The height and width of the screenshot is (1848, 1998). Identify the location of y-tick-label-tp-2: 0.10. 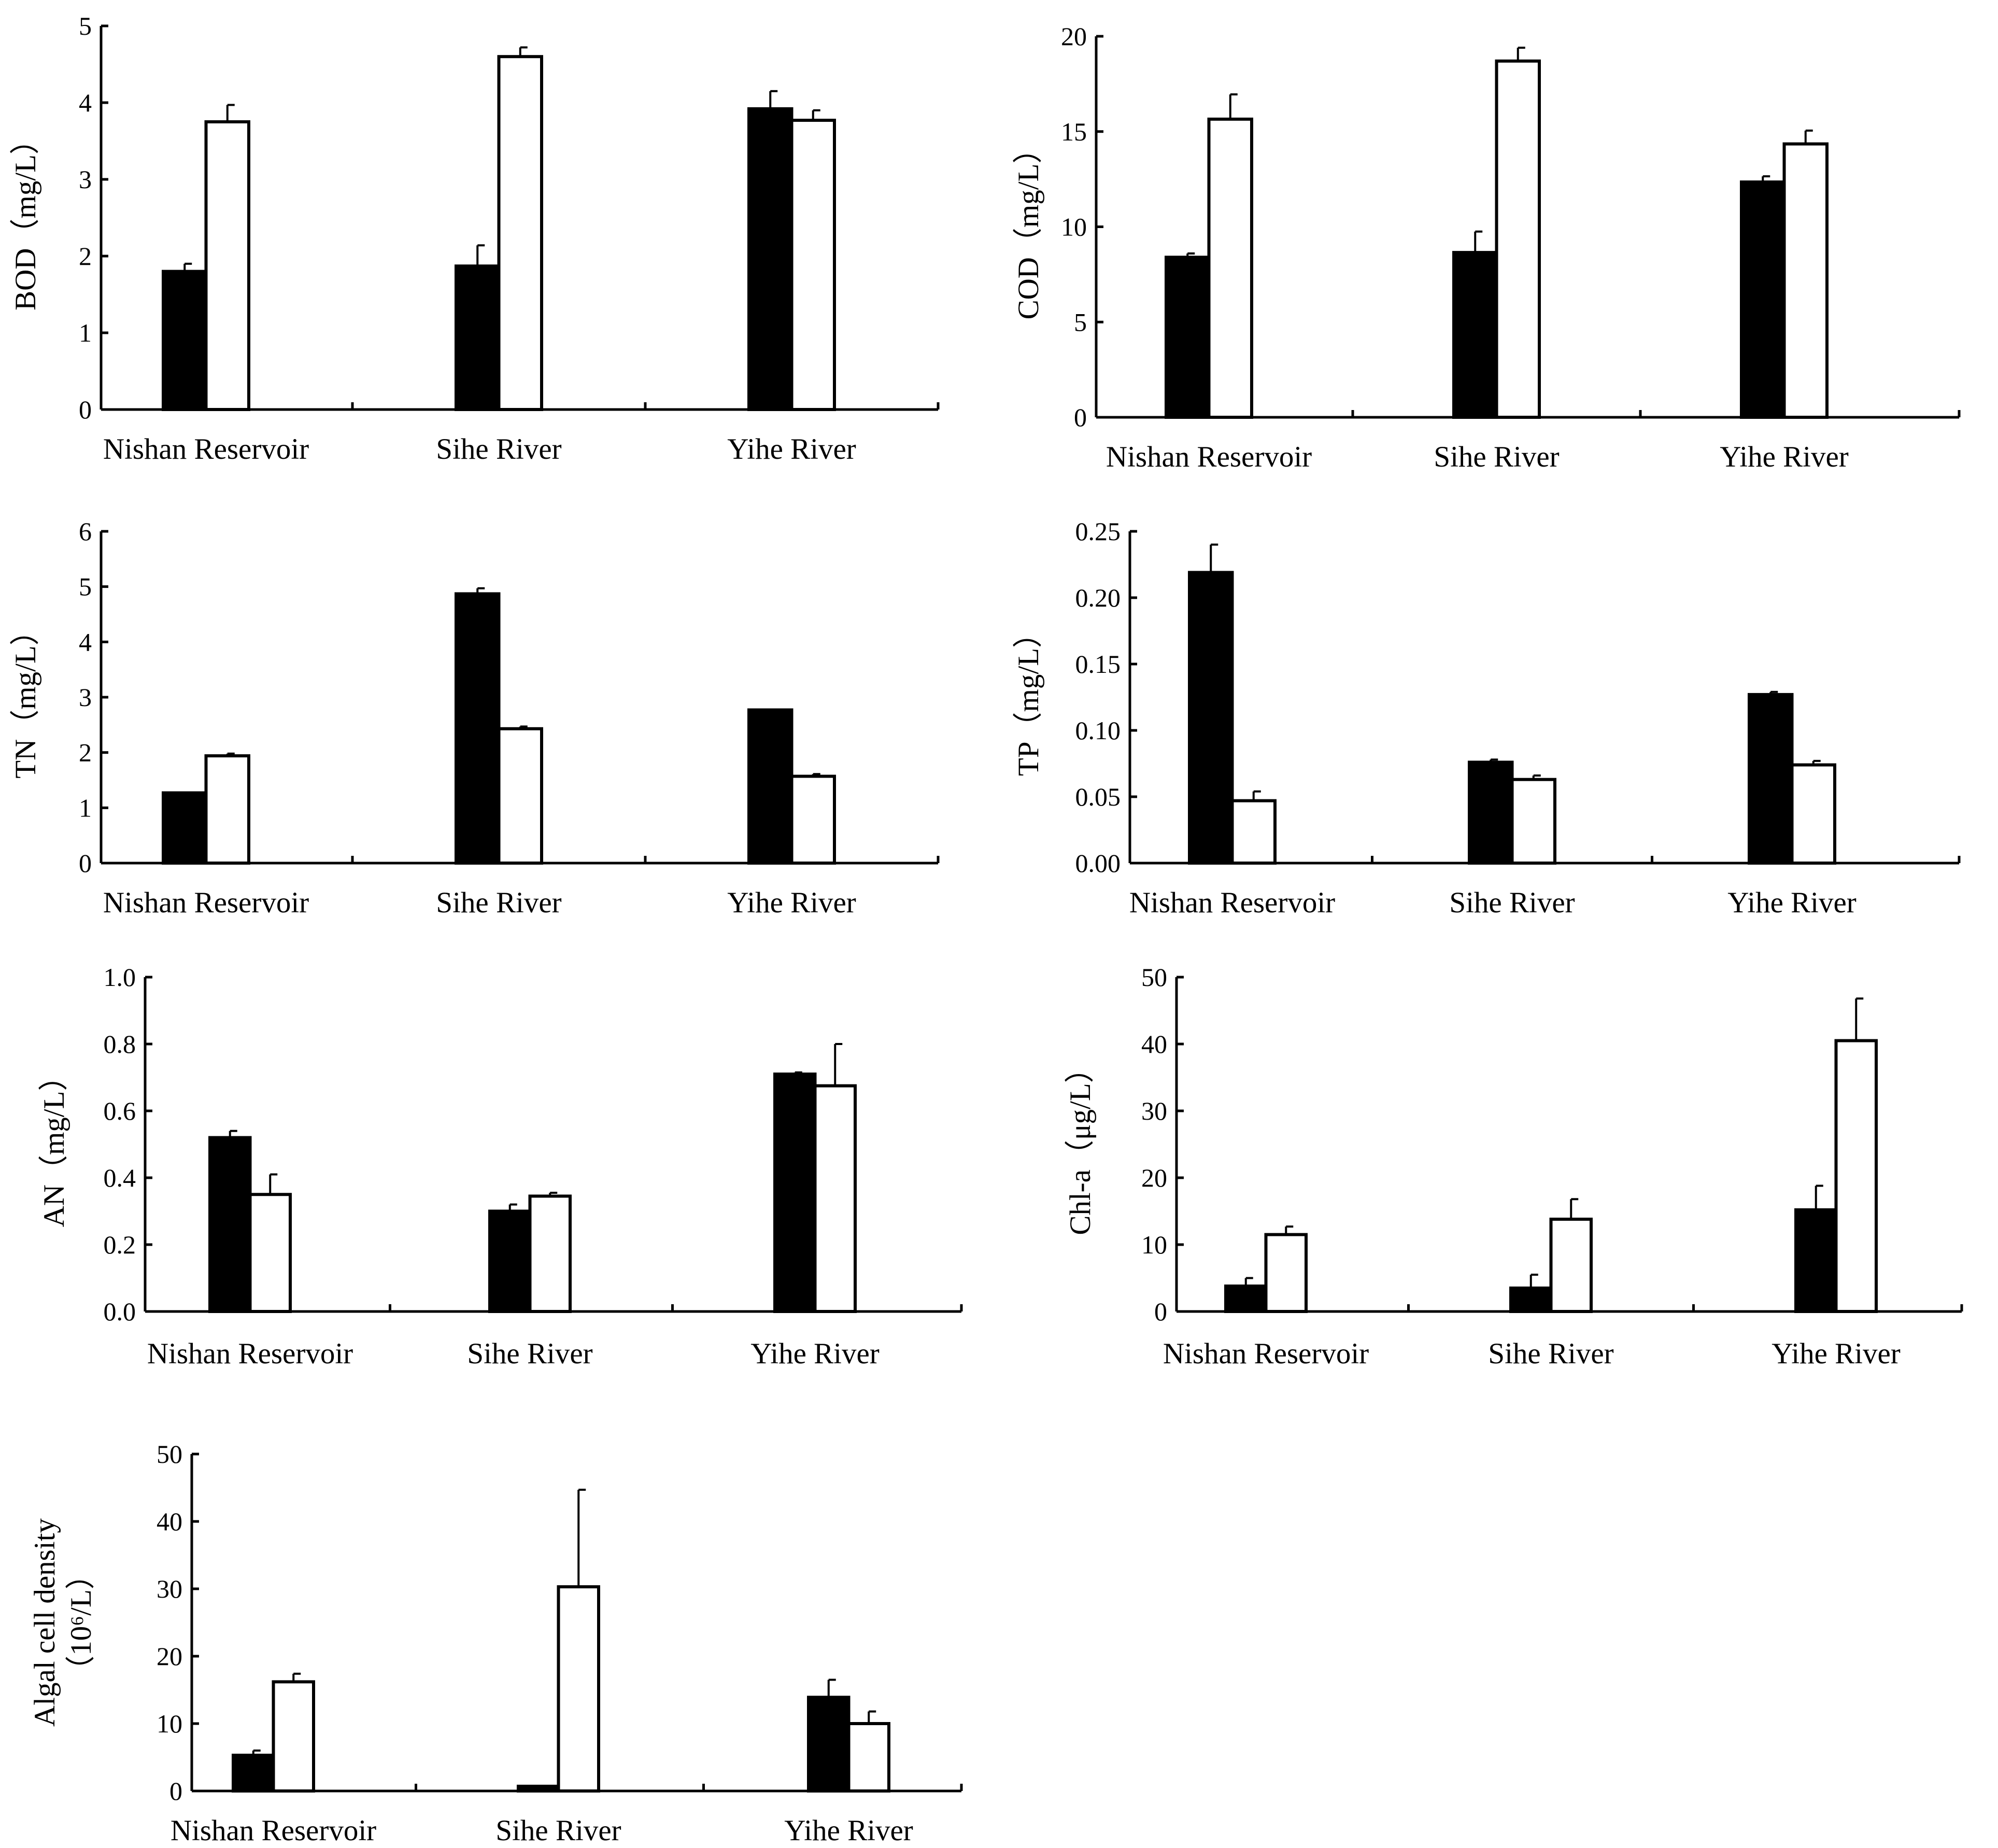
(1098, 731).